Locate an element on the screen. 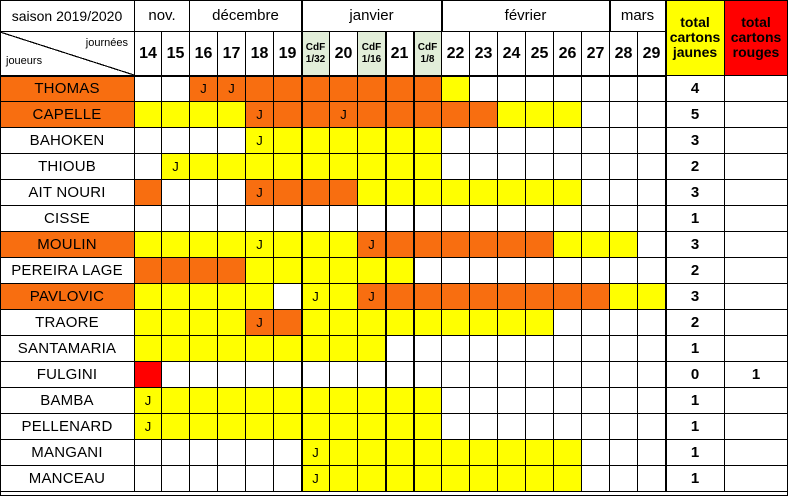 This screenshot has height=496, width=788. player-name: MANGANI is located at coordinates (67, 453).